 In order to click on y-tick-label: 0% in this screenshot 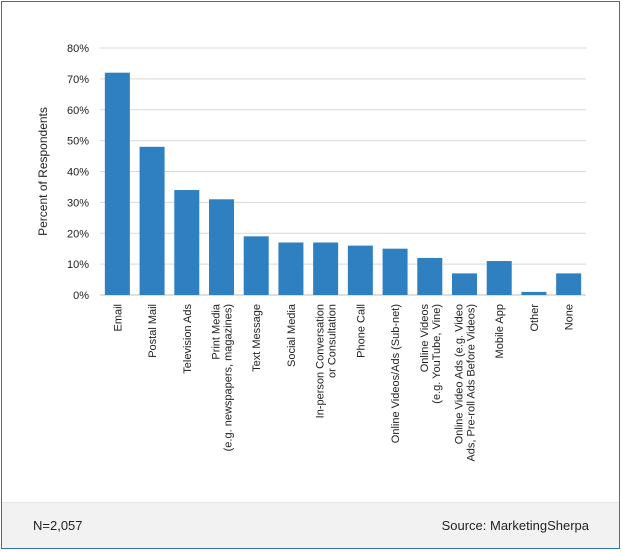, I will do `click(81, 296)`.